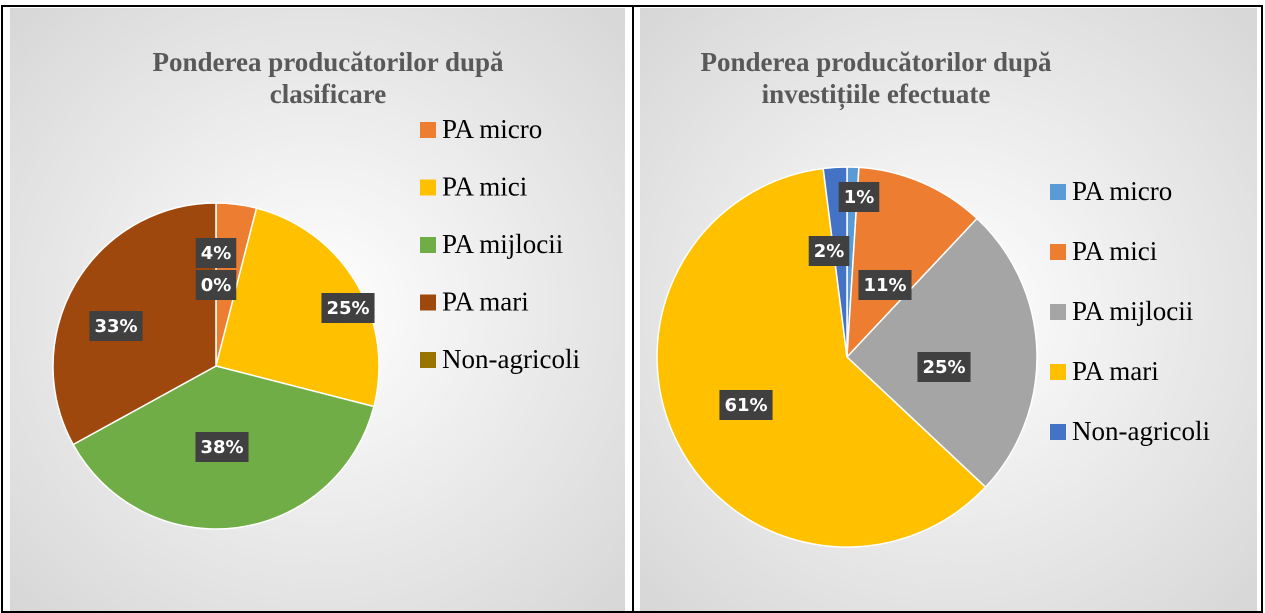  I want to click on data-label-text: 11%, so click(884, 285).